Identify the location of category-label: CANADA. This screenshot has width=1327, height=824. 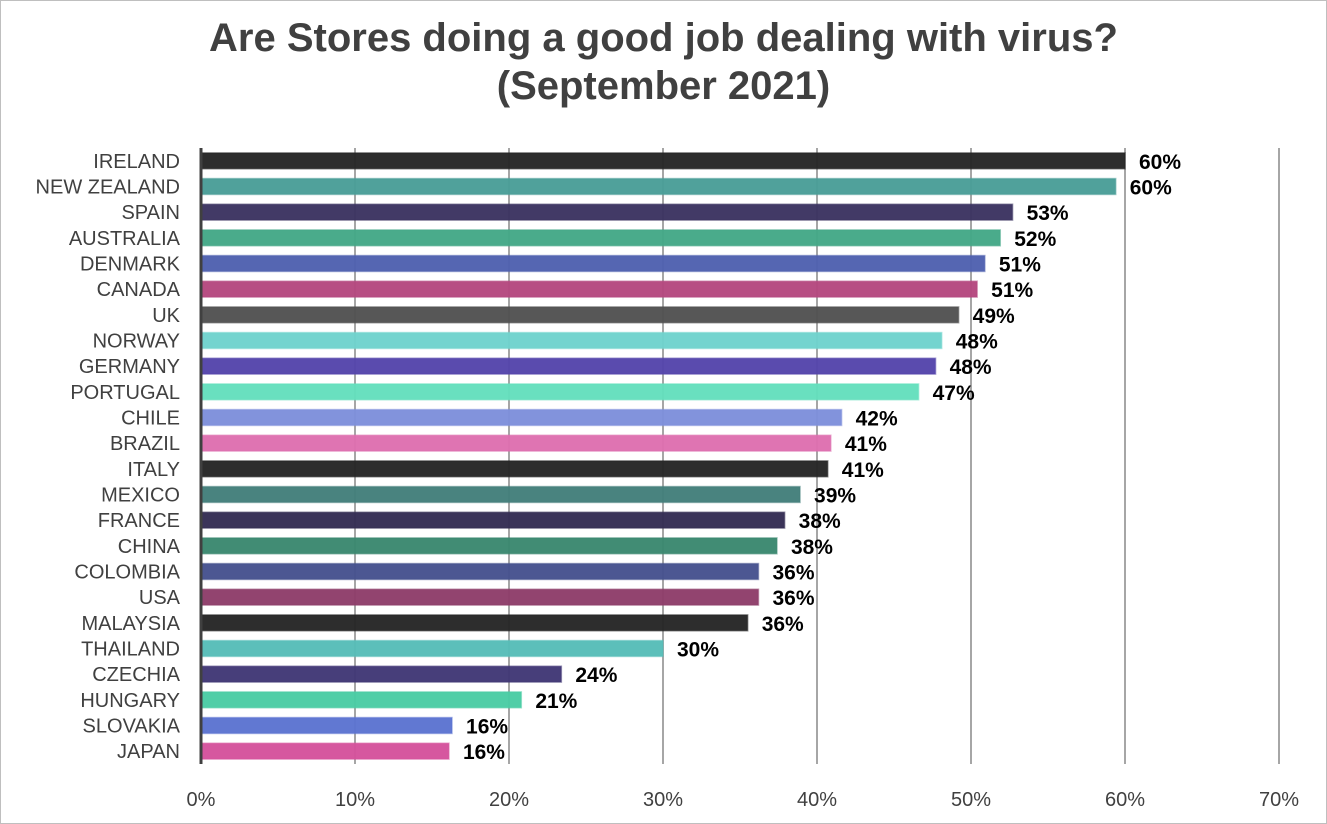
(139, 290).